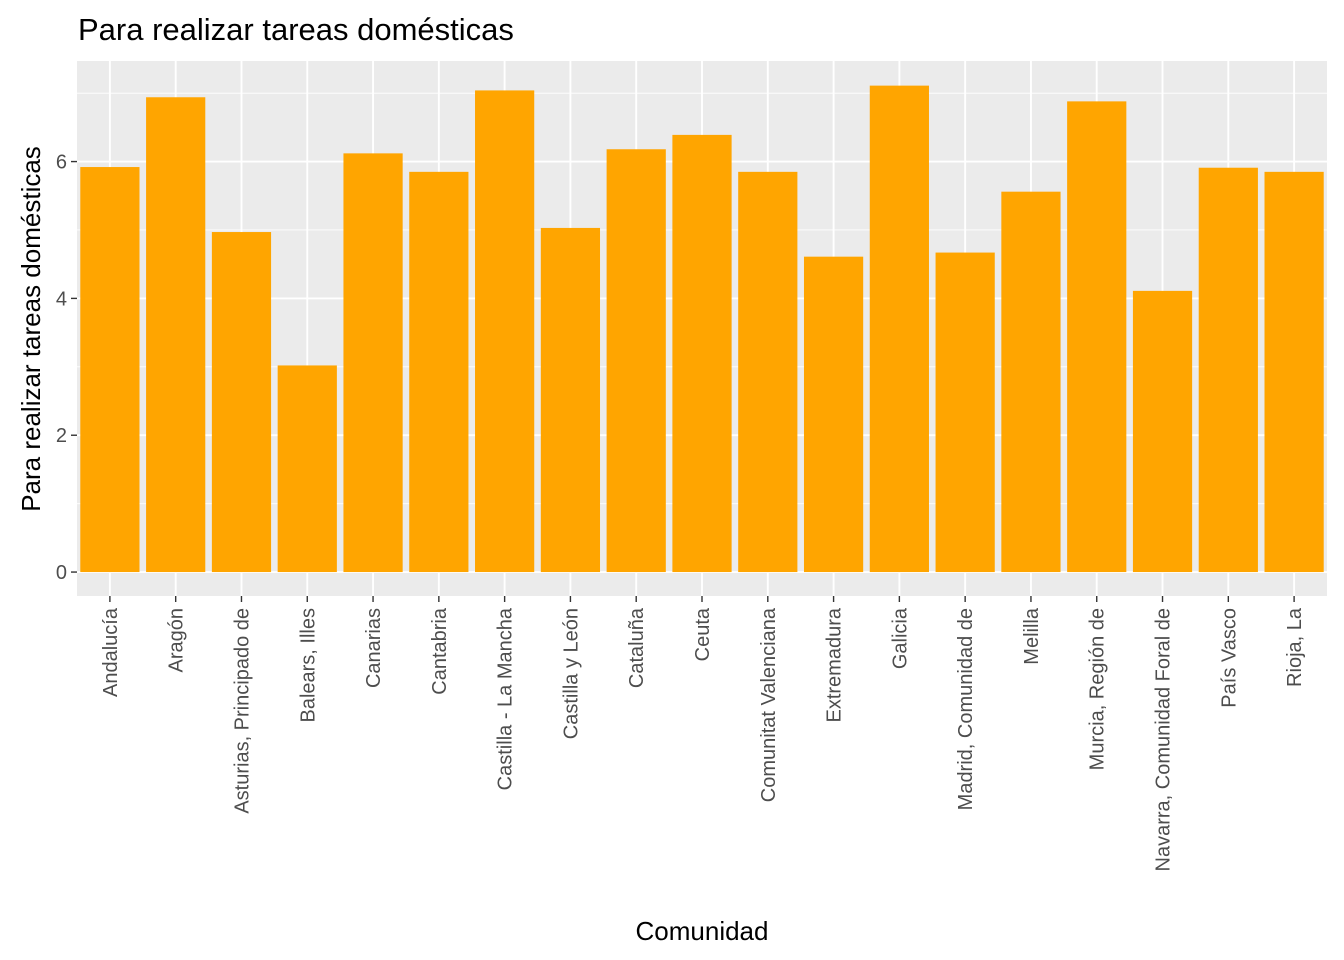 This screenshot has width=1344, height=960. Describe the element at coordinates (1098, 689) in the screenshot. I see `x-tick-label: Murcia, Región de` at that location.